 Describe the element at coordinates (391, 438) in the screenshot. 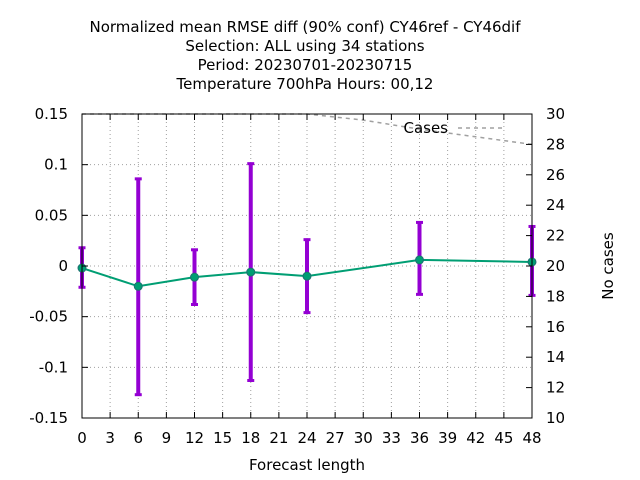

I see `x-tick-label: 33` at that location.